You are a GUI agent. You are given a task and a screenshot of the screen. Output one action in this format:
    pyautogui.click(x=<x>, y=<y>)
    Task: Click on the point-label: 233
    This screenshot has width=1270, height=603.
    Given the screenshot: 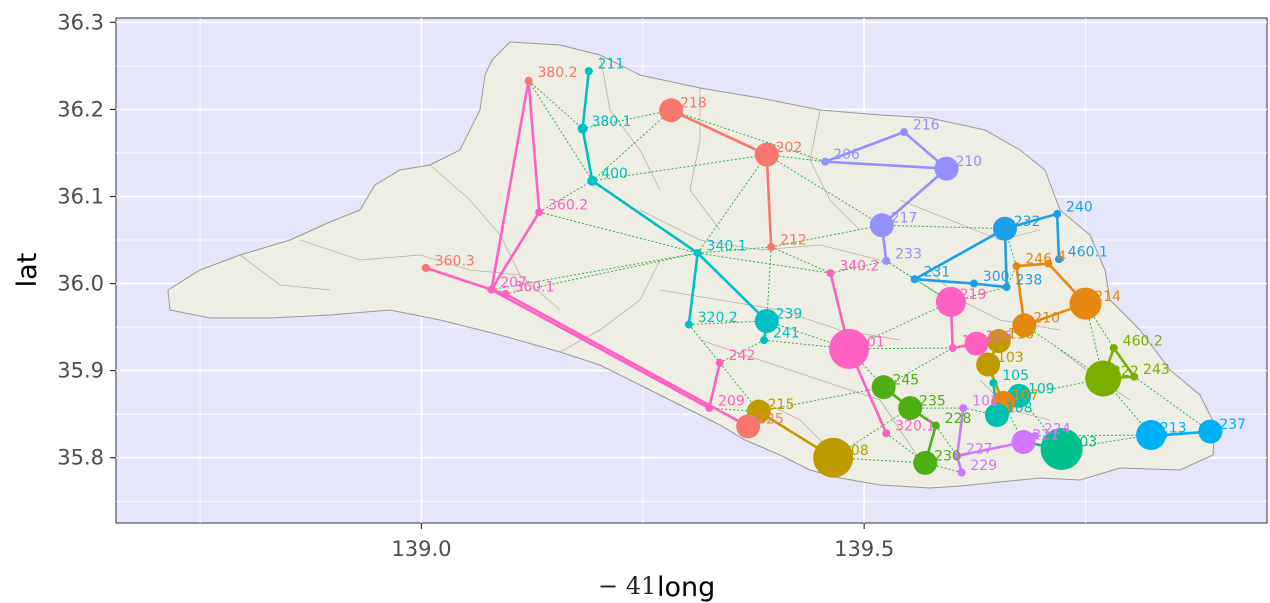 What is the action you would take?
    pyautogui.click(x=908, y=254)
    